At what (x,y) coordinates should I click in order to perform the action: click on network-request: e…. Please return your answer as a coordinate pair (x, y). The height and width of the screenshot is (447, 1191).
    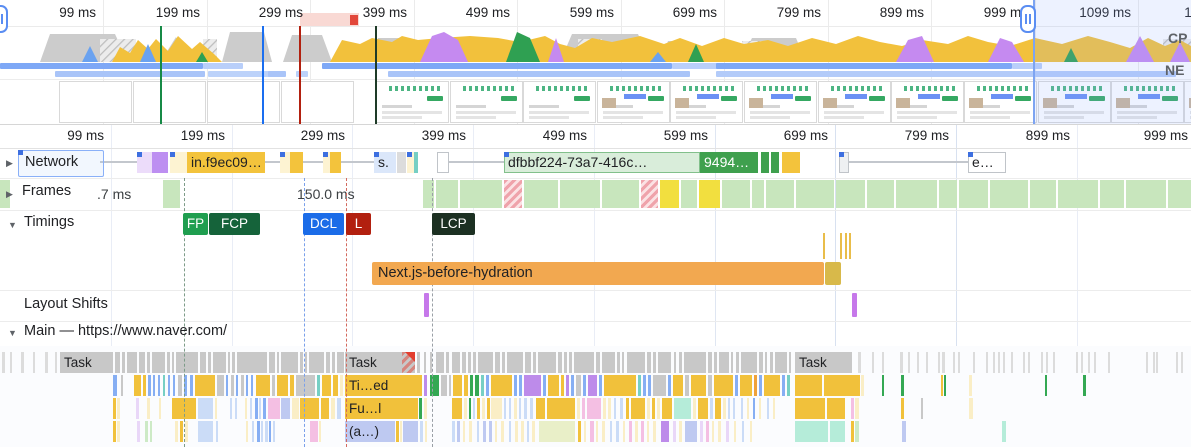
    Looking at the image, I should click on (987, 162).